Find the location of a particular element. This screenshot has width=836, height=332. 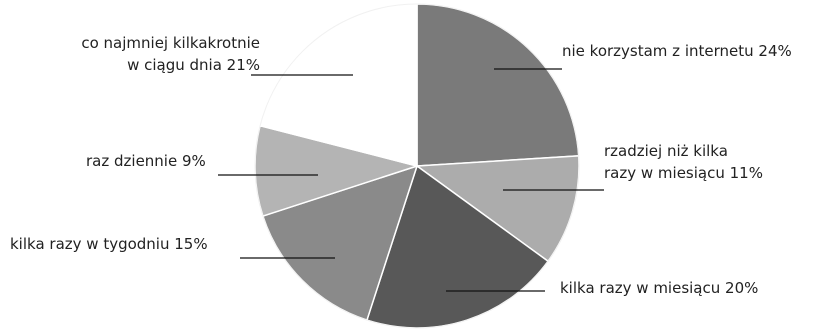

label-kilka-razy-w-tygodniu: kilka razy w tygodniu 15% is located at coordinates (109, 244).